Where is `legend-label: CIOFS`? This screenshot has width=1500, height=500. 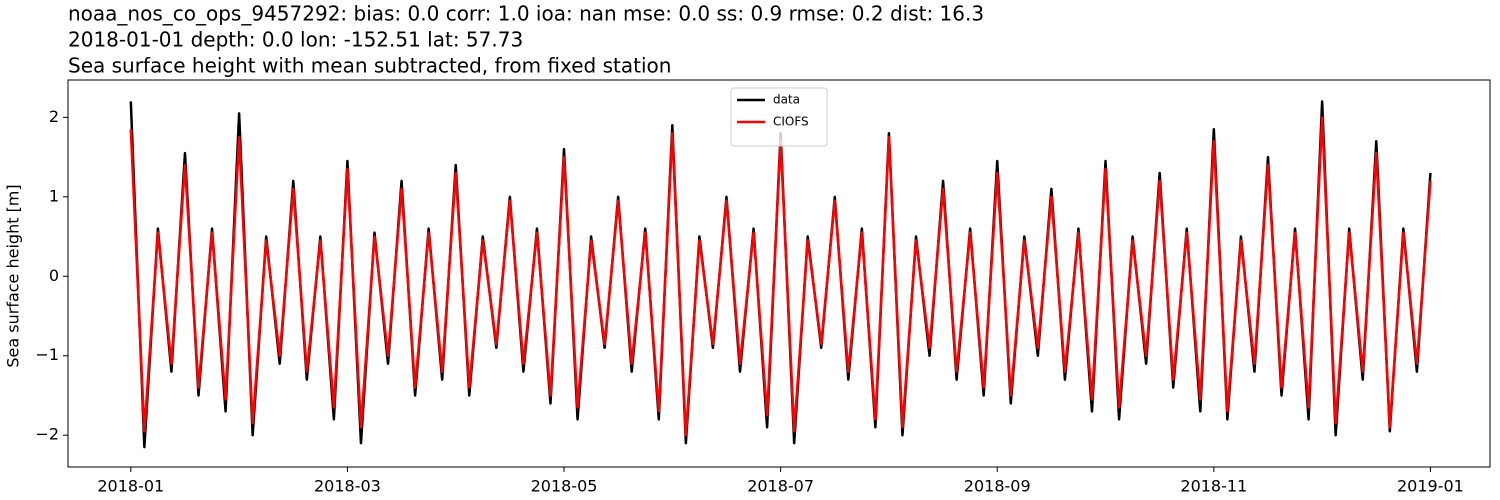 legend-label: CIOFS is located at coordinates (791, 122).